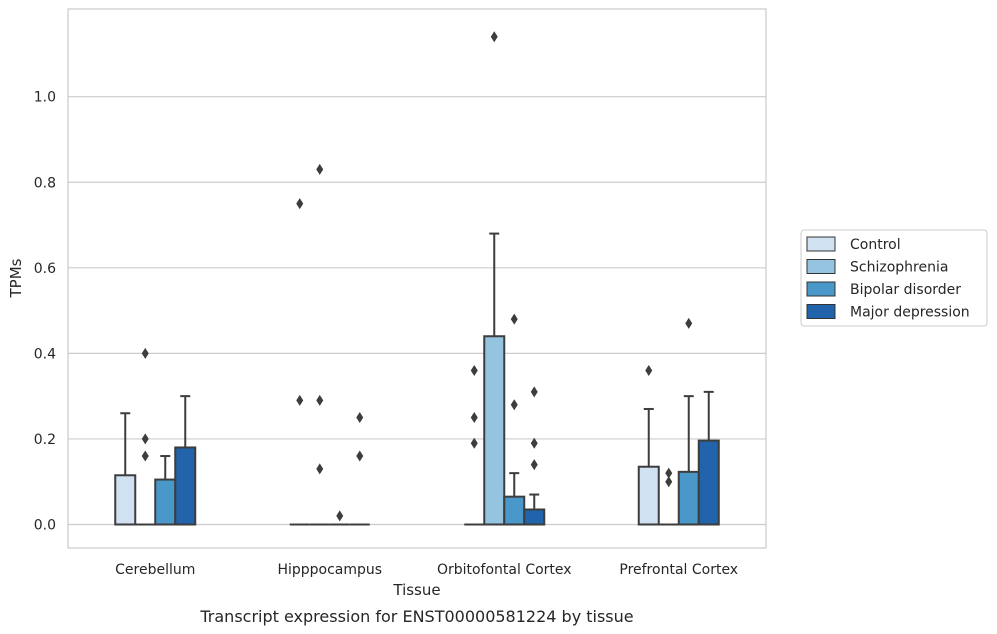  I want to click on y-tick-labels: 0.0 0.2 0.4 0.6 0.8 1.0, so click(45, 312).